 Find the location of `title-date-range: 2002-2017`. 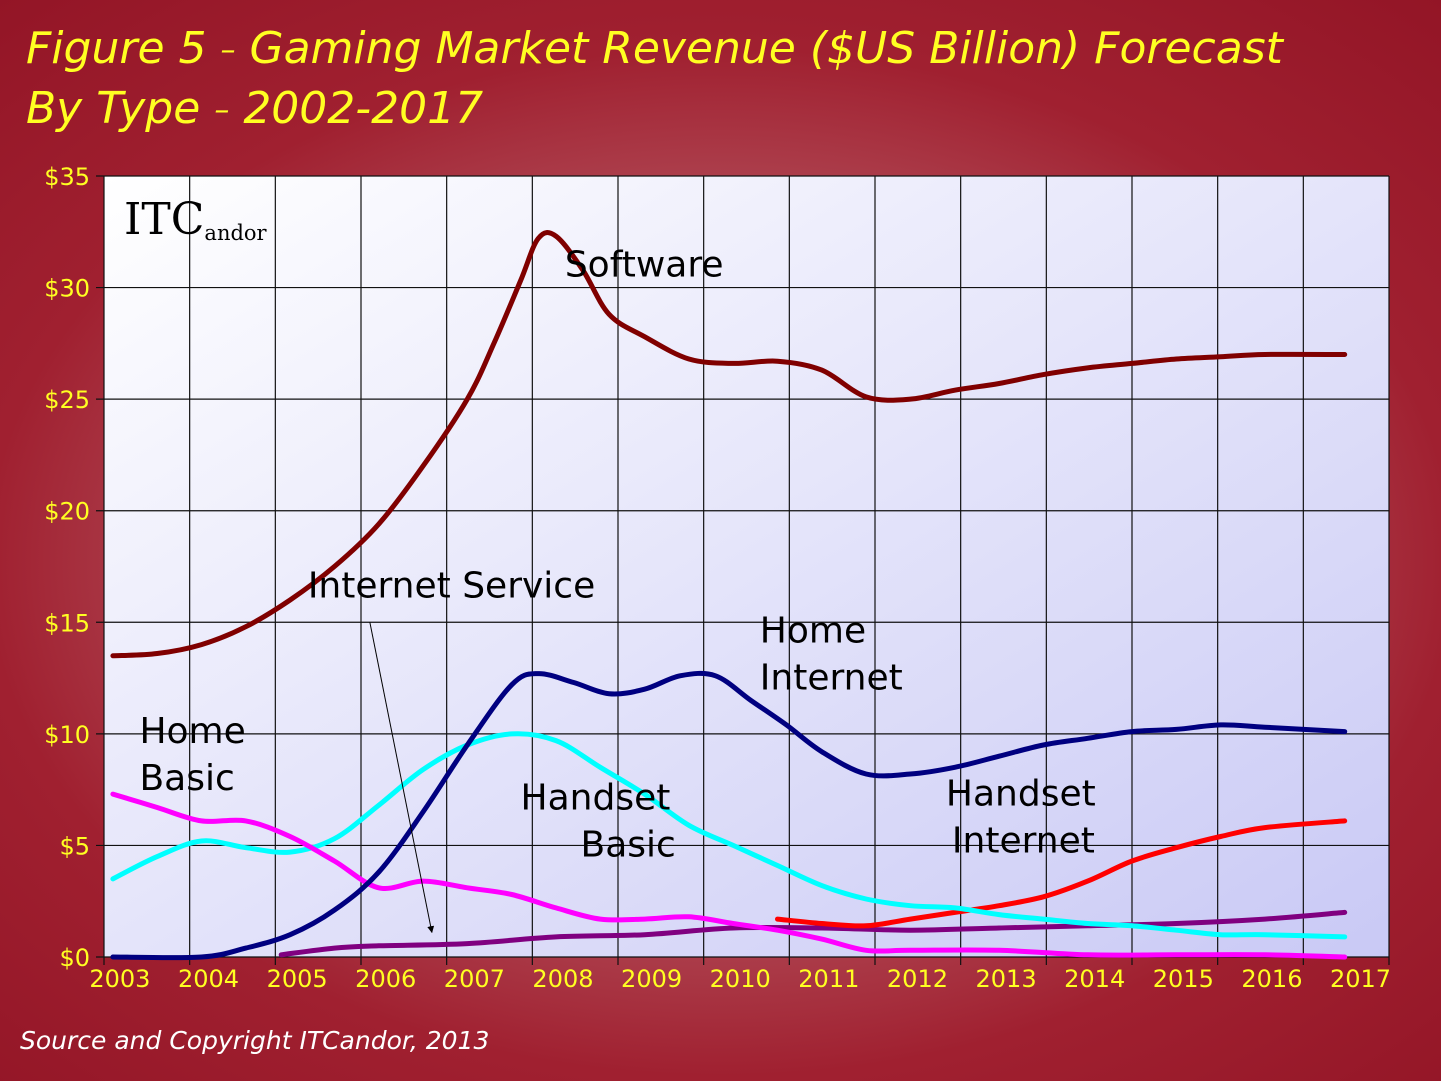

title-date-range: 2002-2017 is located at coordinates (363, 108).